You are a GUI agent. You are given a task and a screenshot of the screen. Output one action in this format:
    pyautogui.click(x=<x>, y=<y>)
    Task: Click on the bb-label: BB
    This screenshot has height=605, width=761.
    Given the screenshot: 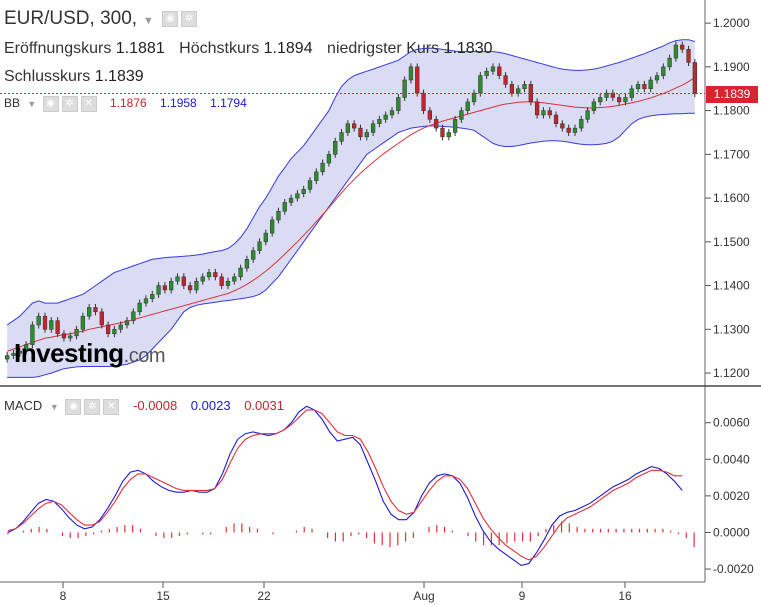 What is the action you would take?
    pyautogui.click(x=12, y=103)
    